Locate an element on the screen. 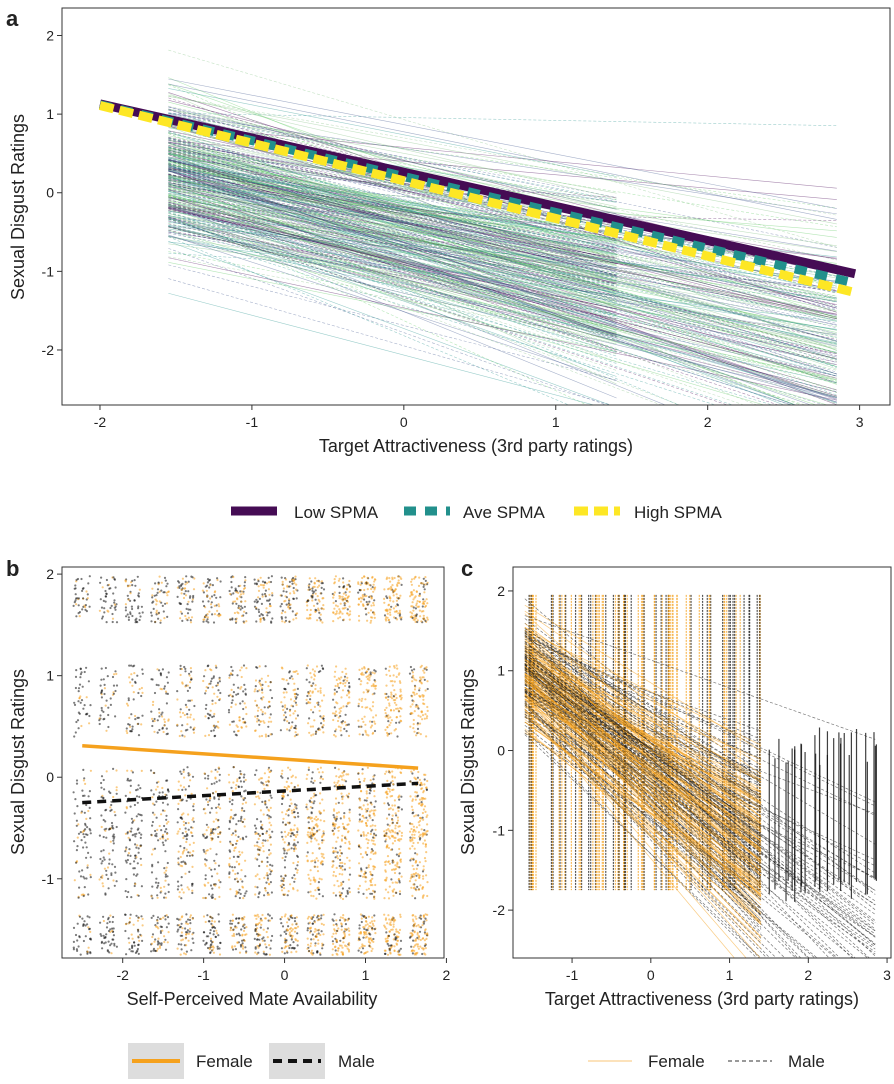  panel-a-y-label: Sexual Disgust Ratings is located at coordinates (18, 207).